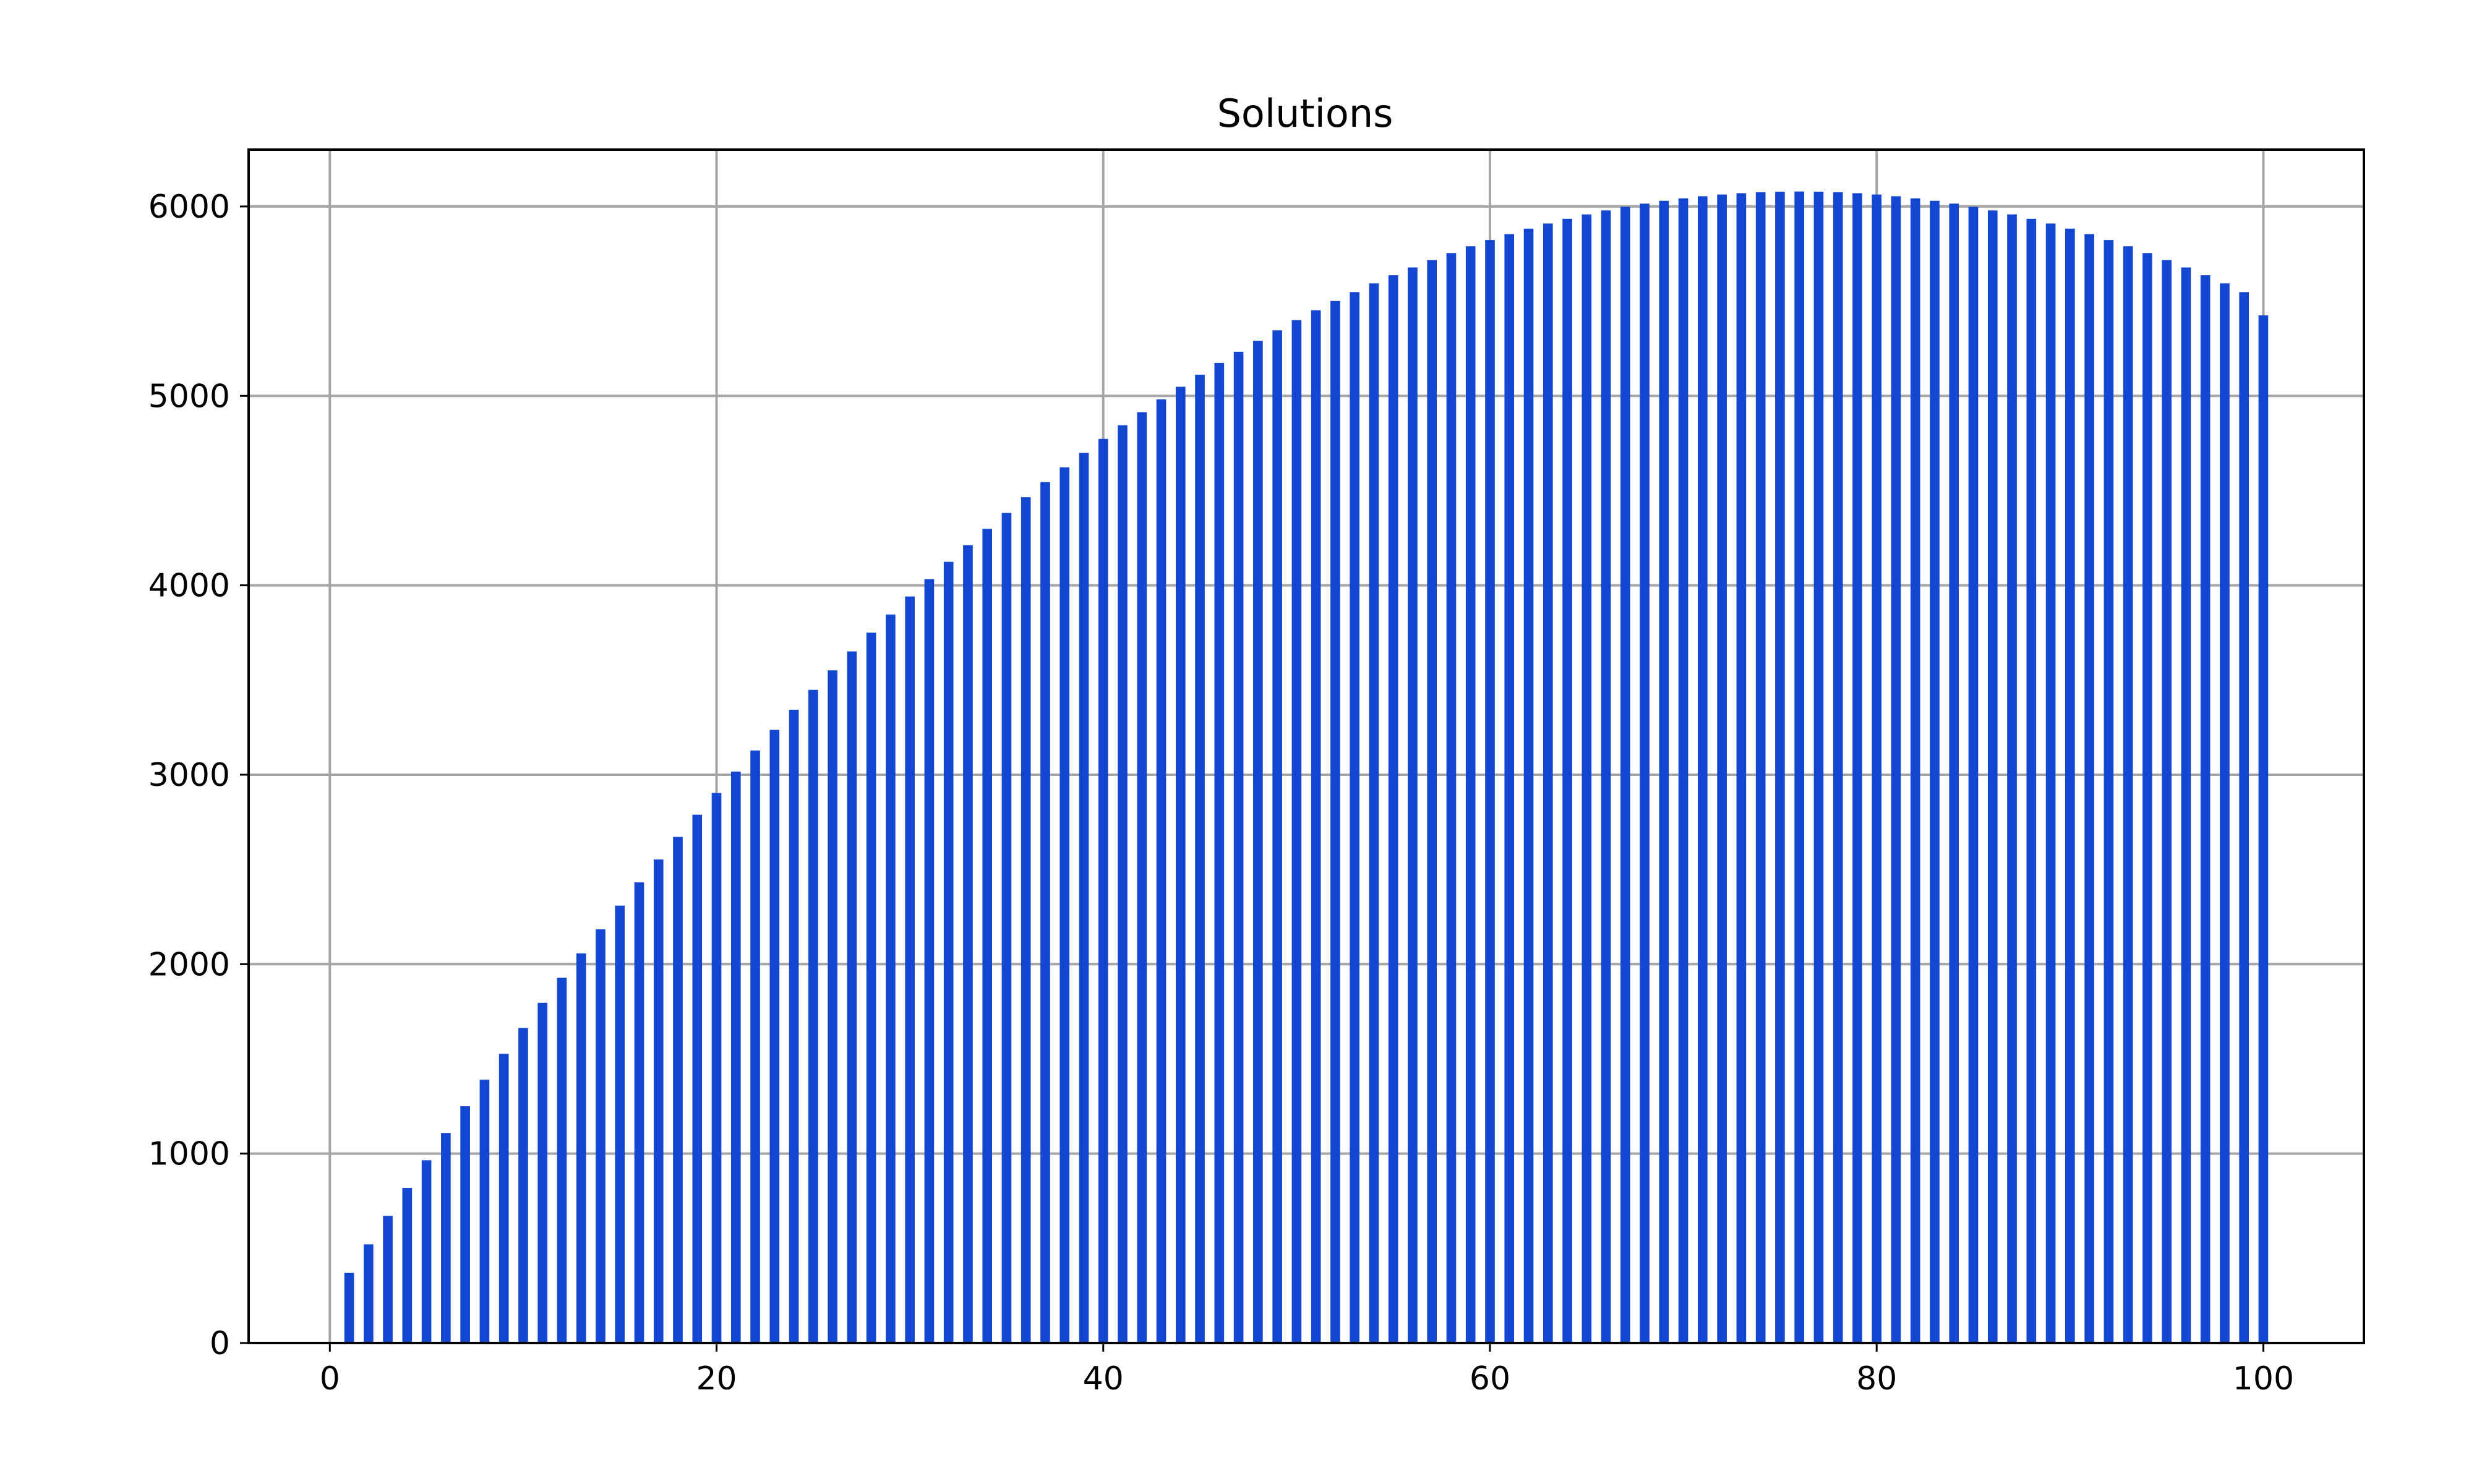  What do you see at coordinates (717, 1378) in the screenshot?
I see `x-tick-label: 20` at bounding box center [717, 1378].